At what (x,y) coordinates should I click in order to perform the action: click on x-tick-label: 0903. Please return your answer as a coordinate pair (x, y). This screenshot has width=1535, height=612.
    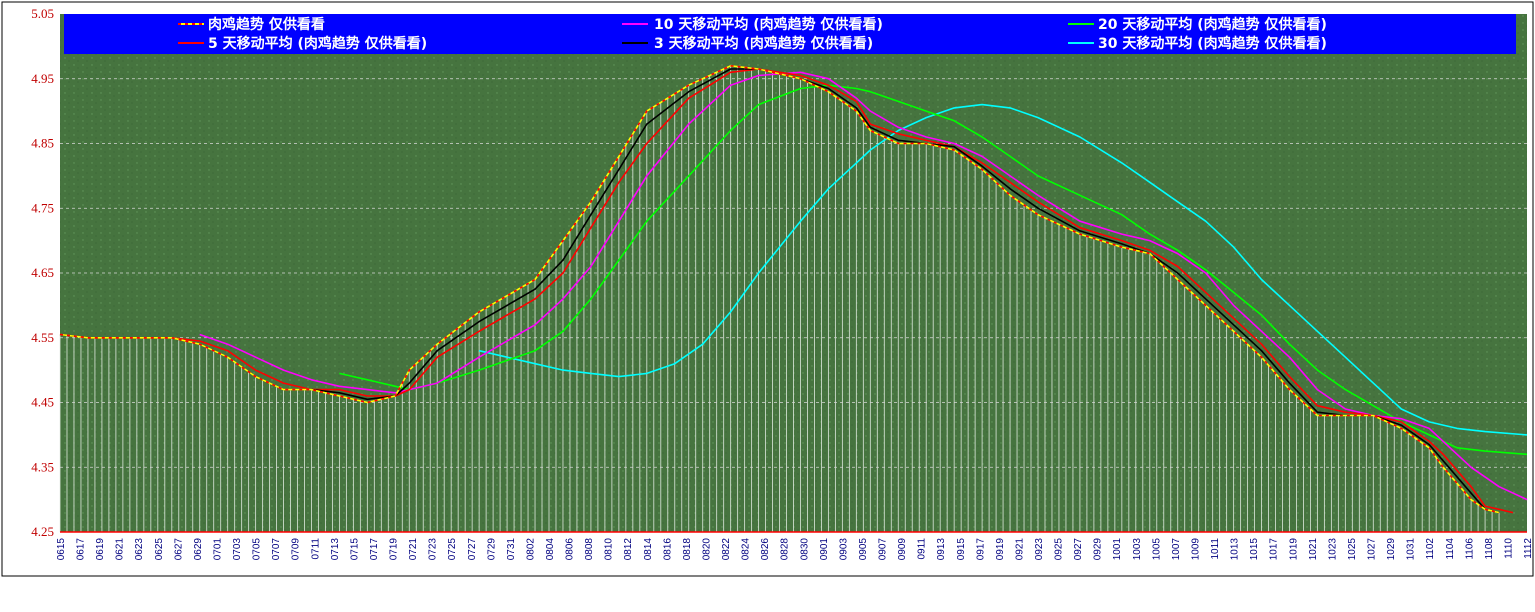
    Looking at the image, I should click on (843, 549).